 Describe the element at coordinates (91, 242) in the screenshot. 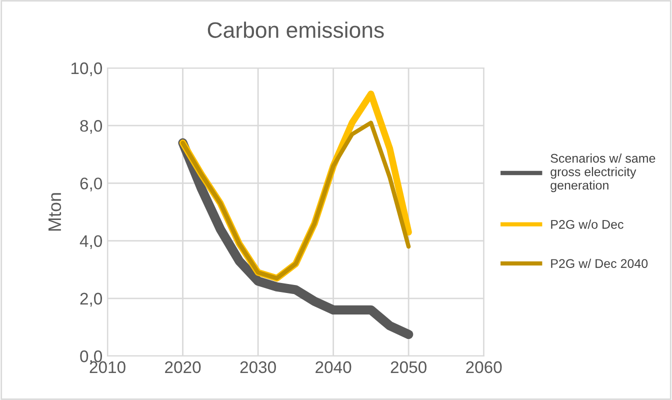

I see `y-tick-label: 4,0` at that location.